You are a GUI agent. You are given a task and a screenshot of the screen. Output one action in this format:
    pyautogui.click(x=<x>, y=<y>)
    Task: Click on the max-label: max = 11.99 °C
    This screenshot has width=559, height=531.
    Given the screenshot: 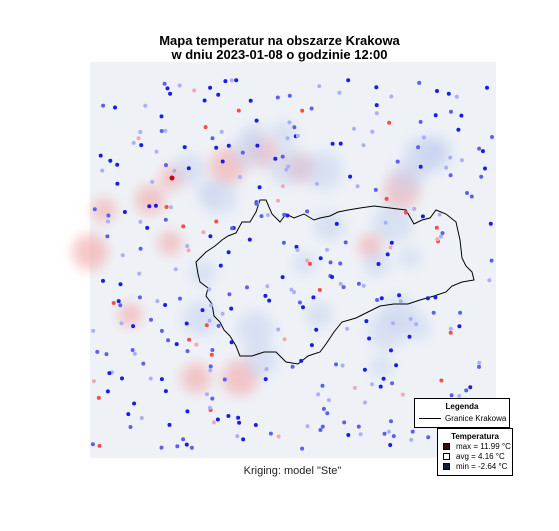 What is the action you would take?
    pyautogui.click(x=483, y=446)
    